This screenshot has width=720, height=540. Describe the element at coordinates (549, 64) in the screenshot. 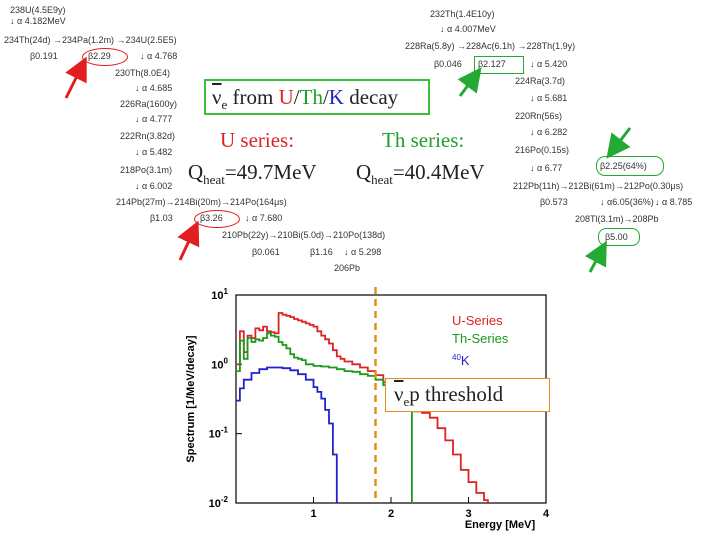

I see `th228-alpha: ↓ α 5.420` at that location.